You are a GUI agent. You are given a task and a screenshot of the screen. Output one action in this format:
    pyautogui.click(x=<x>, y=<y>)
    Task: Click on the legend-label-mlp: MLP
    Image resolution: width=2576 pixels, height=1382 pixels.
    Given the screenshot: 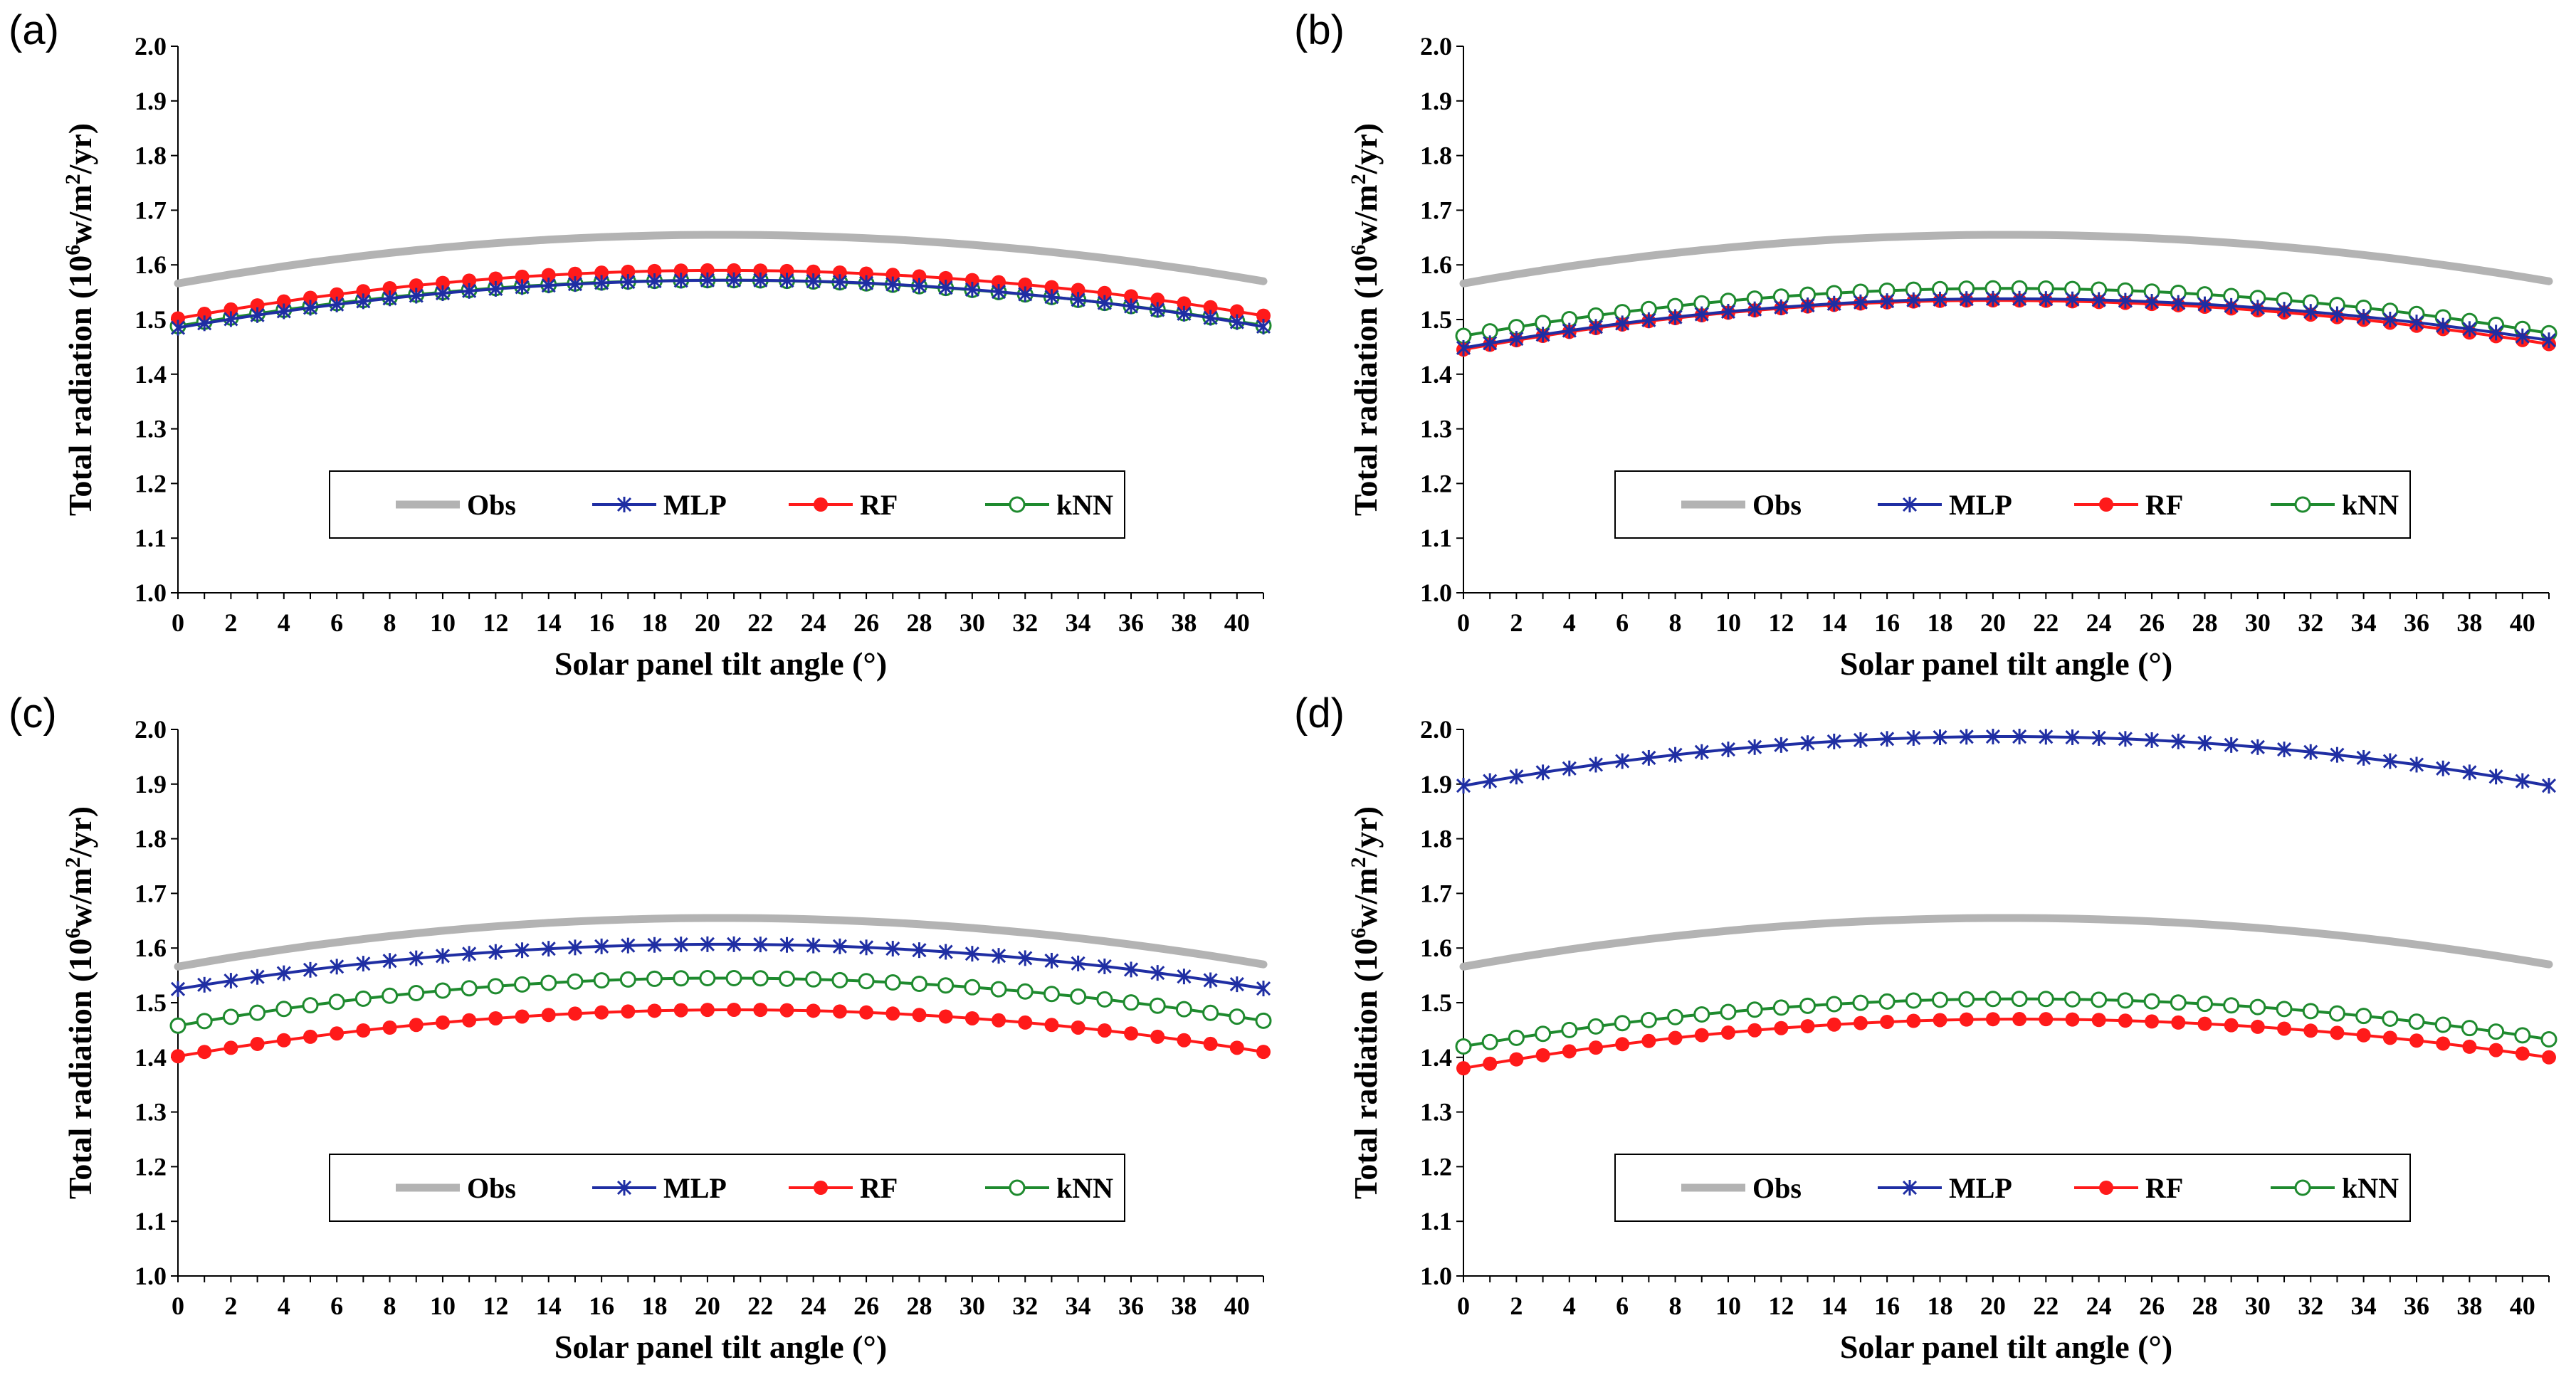 What is the action you would take?
    pyautogui.click(x=695, y=505)
    